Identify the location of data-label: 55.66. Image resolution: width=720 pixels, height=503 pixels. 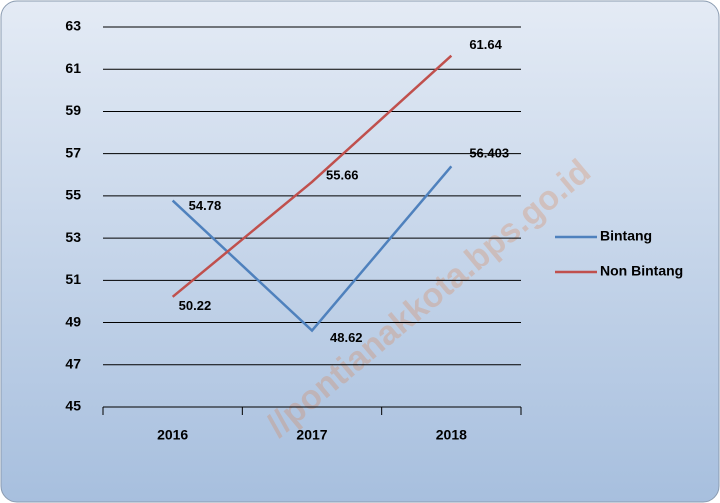
(342, 174).